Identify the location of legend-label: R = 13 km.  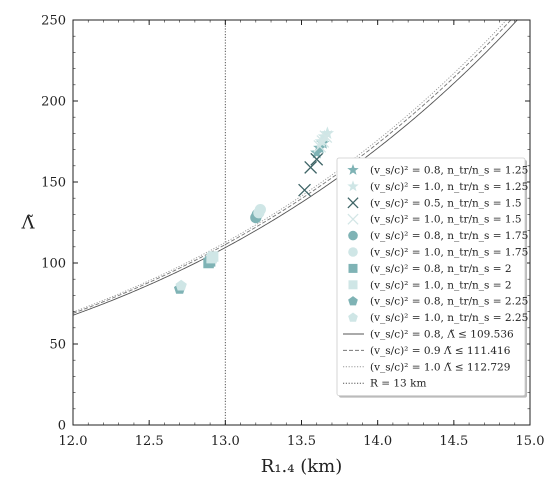
(398, 384).